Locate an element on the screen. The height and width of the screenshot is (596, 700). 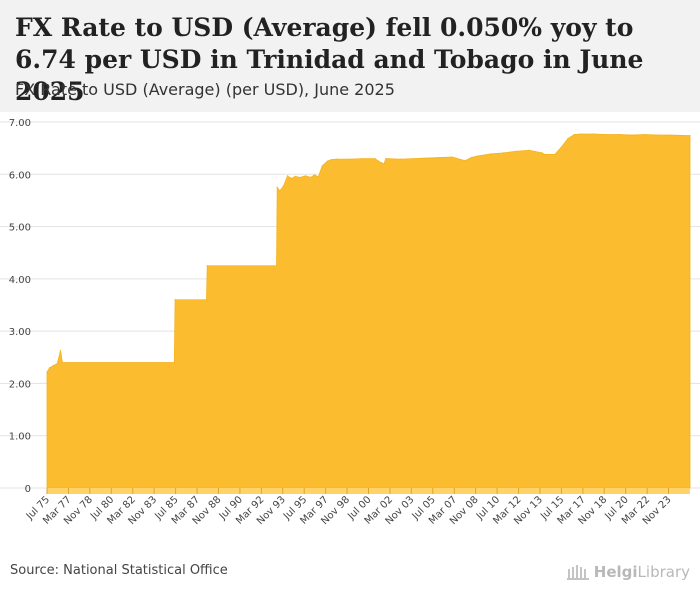
y-tick-label: 6.00 is located at coordinates (20, 175).